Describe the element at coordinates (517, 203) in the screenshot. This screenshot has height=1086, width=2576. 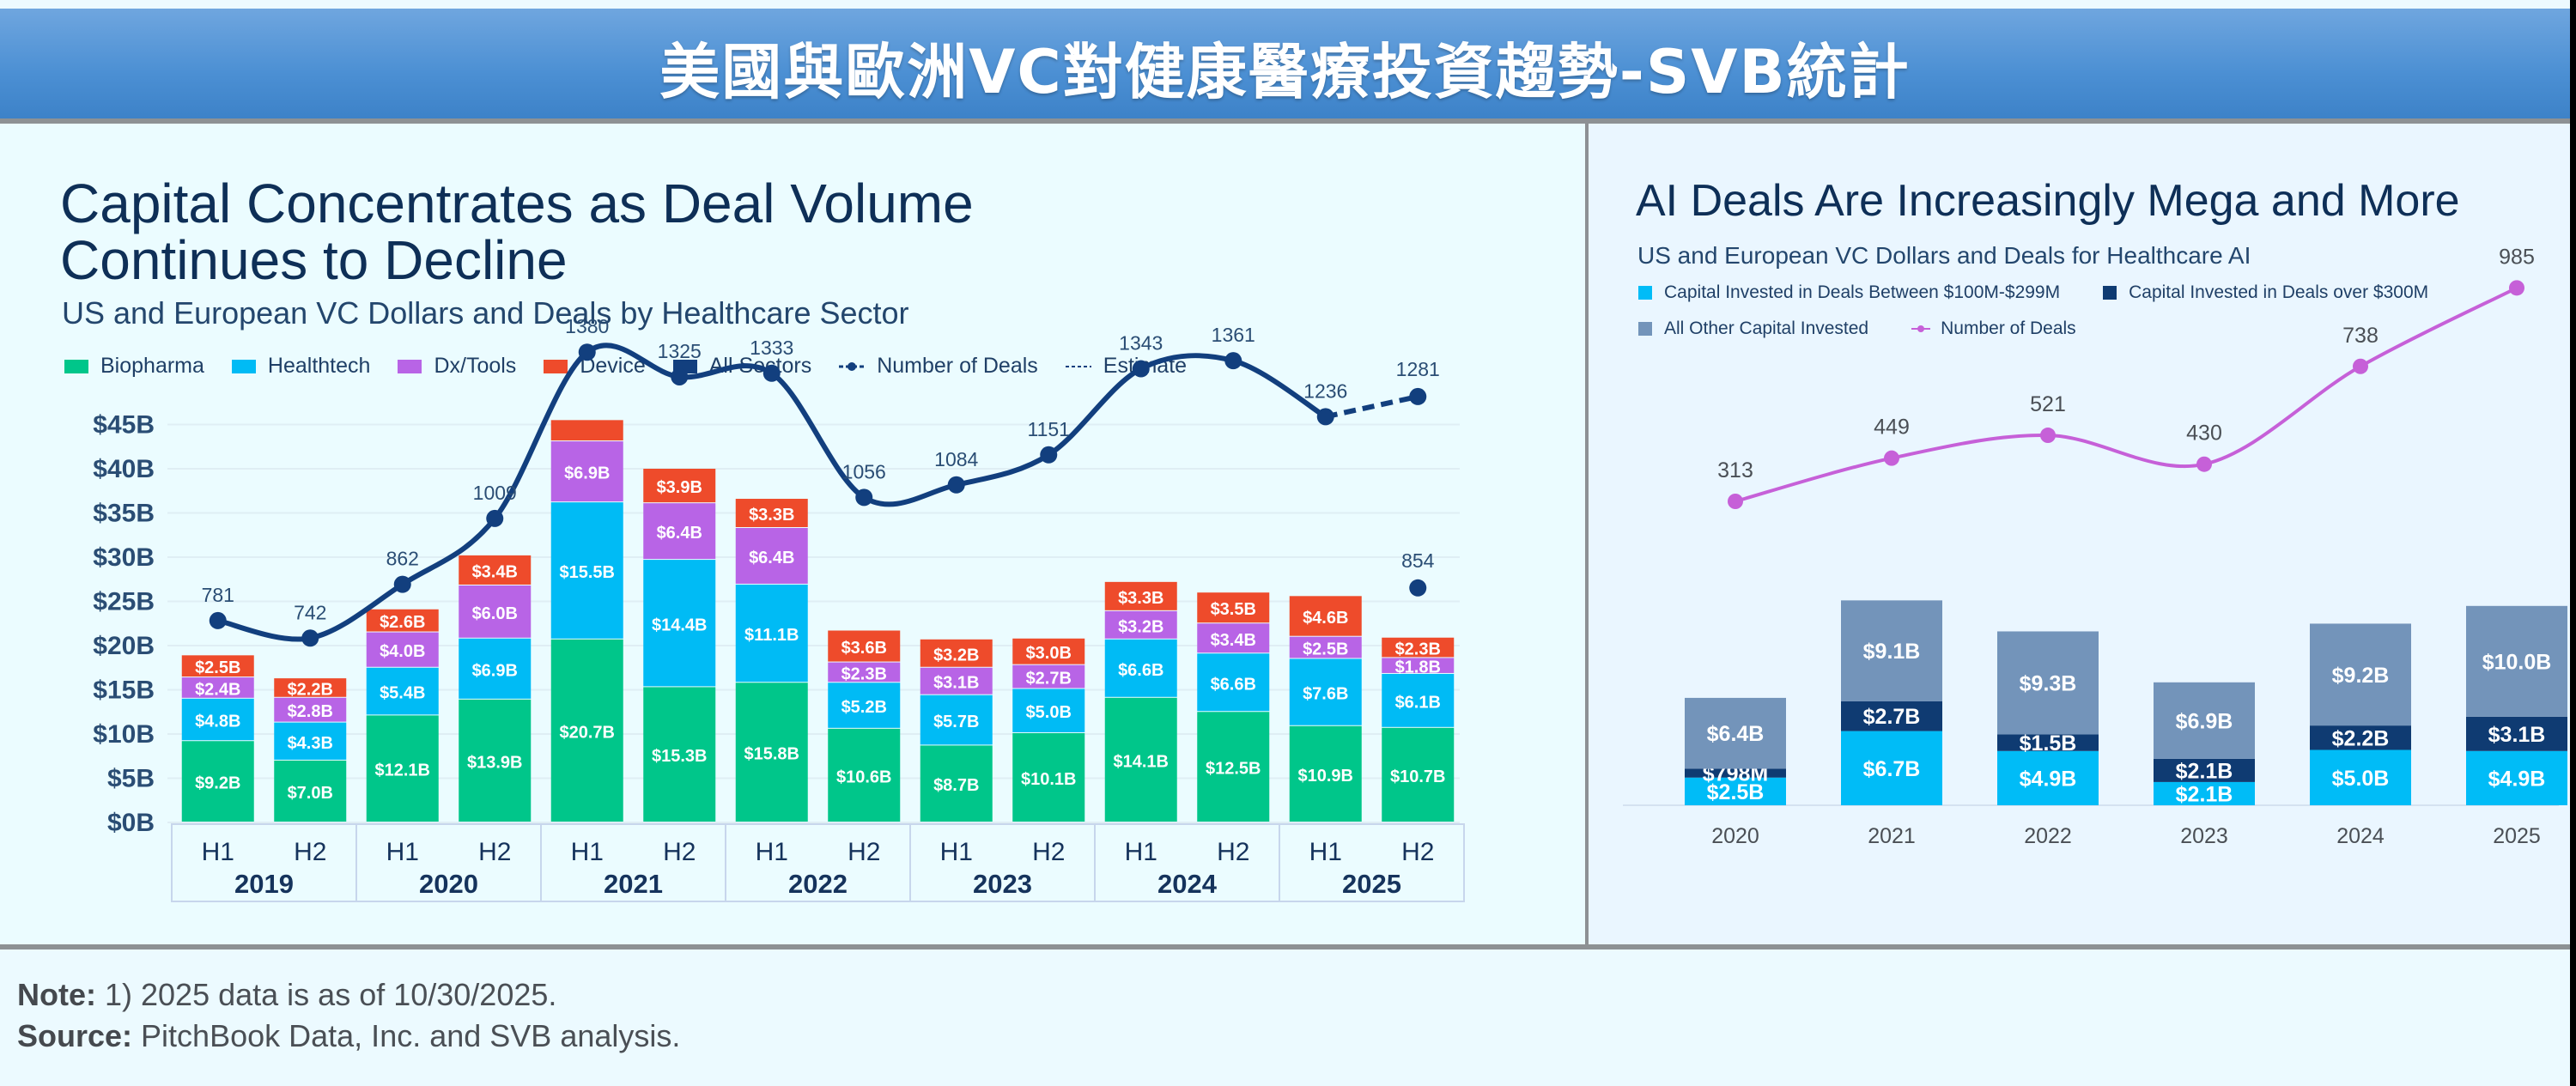
I see `left-chart-title-line1: Capital Concentrates as Deal Volume` at that location.